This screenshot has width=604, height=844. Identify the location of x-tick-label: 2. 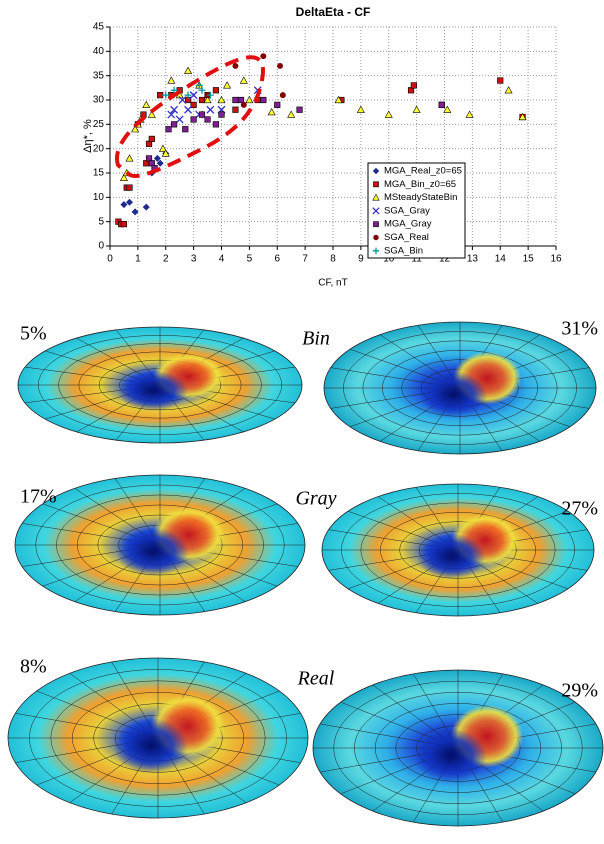
(166, 259).